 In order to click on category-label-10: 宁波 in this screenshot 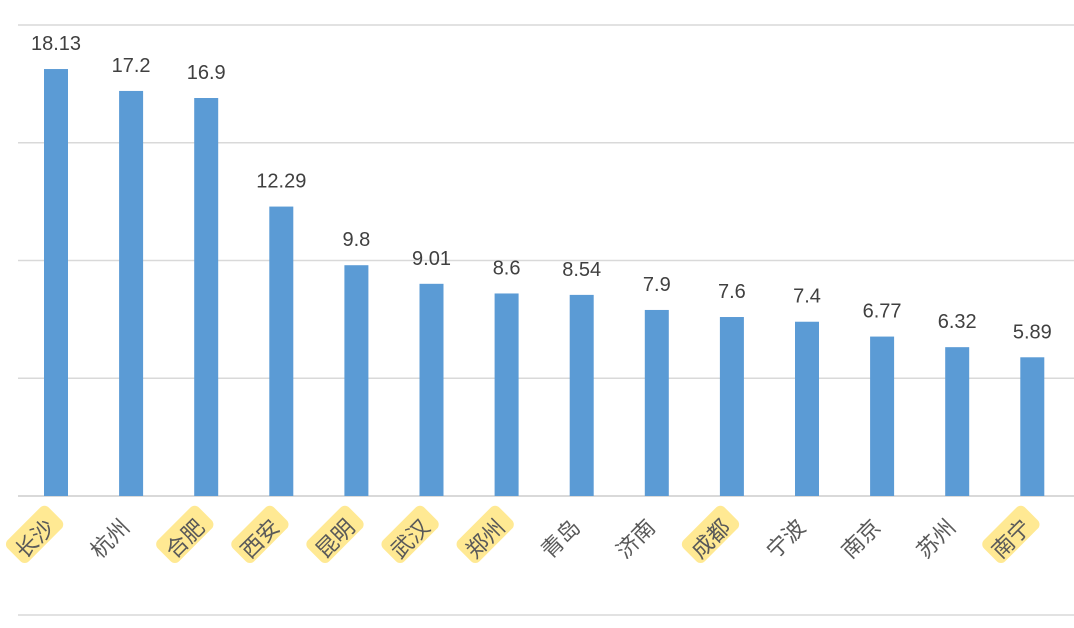, I will do `click(786, 539)`.